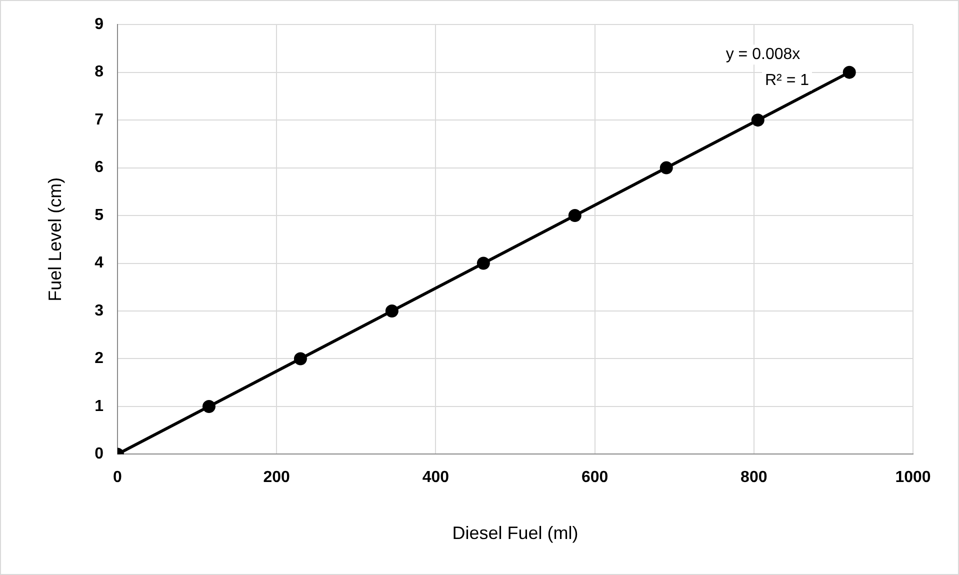 This screenshot has width=959, height=575. I want to click on annotation: R² = 1, so click(787, 81).